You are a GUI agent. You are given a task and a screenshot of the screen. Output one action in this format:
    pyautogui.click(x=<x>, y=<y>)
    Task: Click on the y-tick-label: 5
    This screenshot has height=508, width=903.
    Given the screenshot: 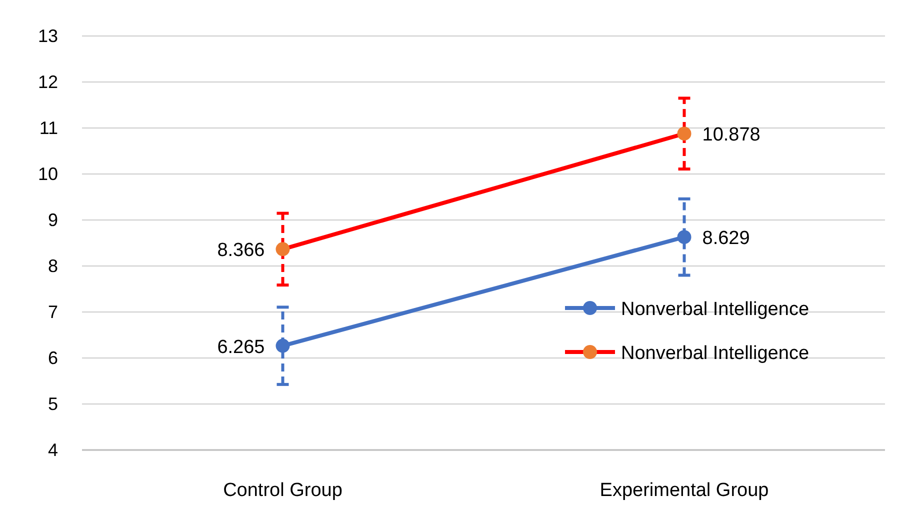 What is the action you would take?
    pyautogui.click(x=53, y=404)
    